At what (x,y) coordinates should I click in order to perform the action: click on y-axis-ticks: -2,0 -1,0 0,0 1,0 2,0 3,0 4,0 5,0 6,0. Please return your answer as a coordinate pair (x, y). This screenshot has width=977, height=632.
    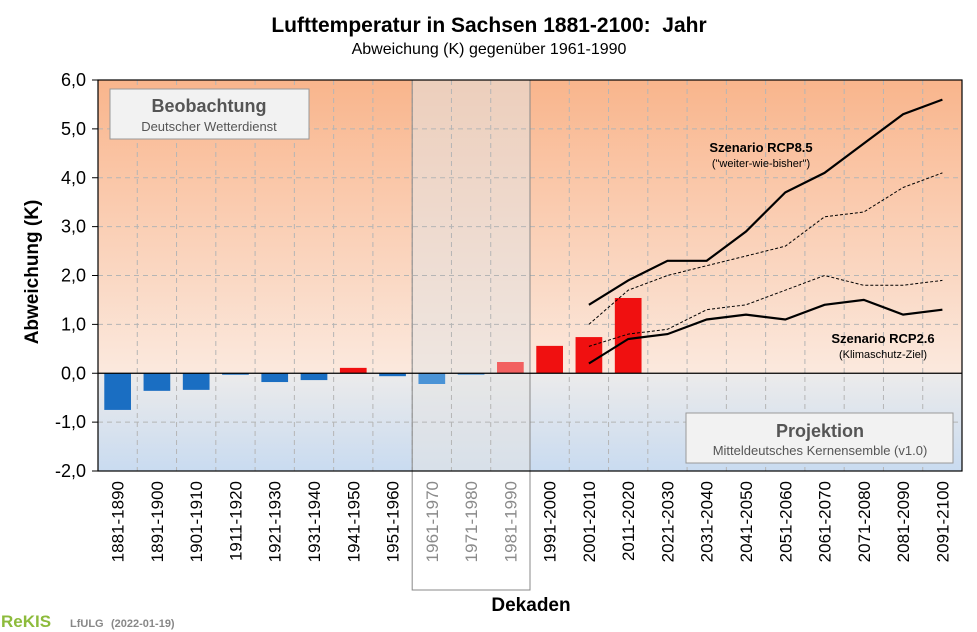
    Looking at the image, I should click on (76, 275).